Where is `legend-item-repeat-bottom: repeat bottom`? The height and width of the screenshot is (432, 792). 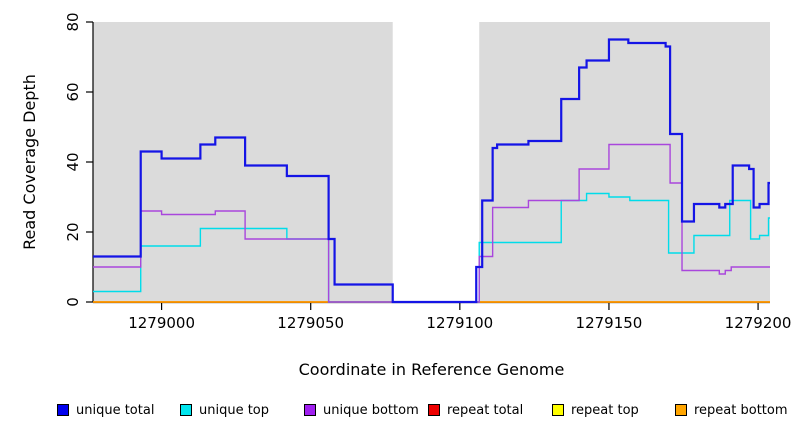
legend-item-repeat-bottom: repeat bottom is located at coordinates (731, 410).